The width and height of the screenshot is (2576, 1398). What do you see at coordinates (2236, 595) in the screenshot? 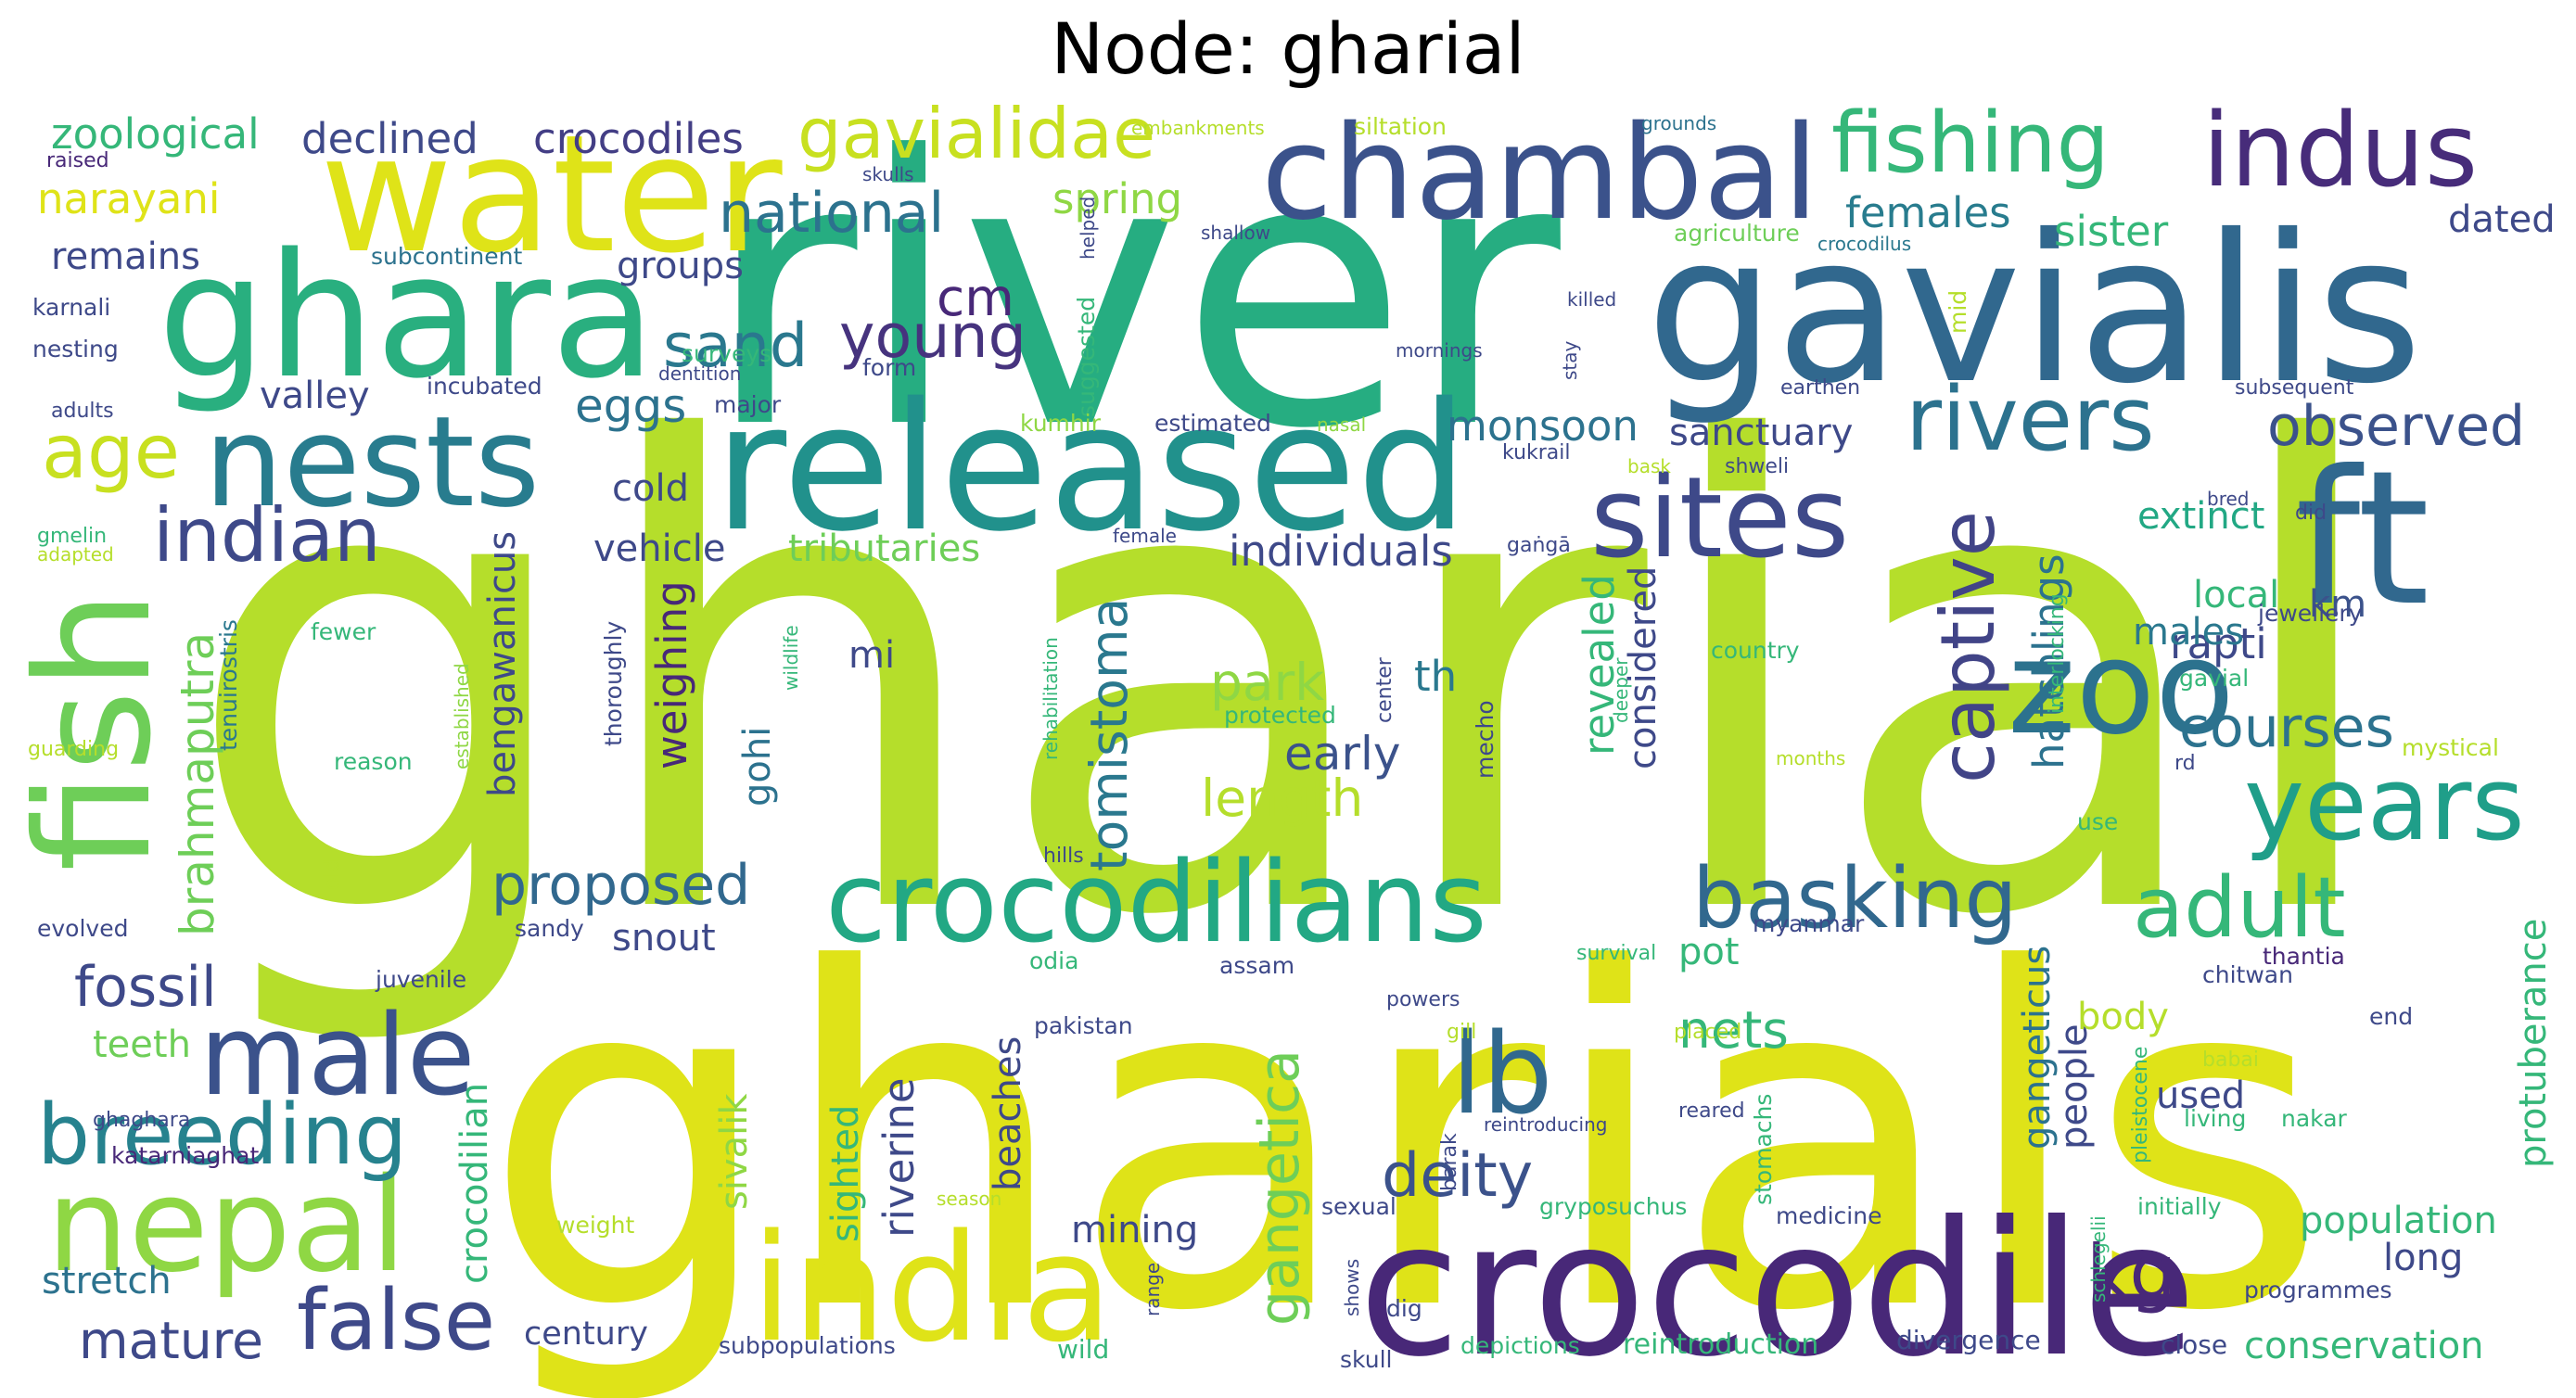
I see `word-local: local` at bounding box center [2236, 595].